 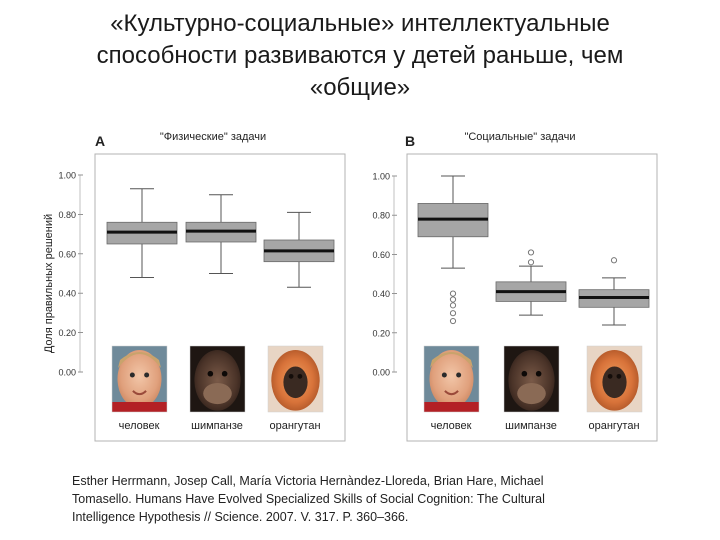 I want to click on panel-title: "Социальные" задачи, so click(x=519, y=137).